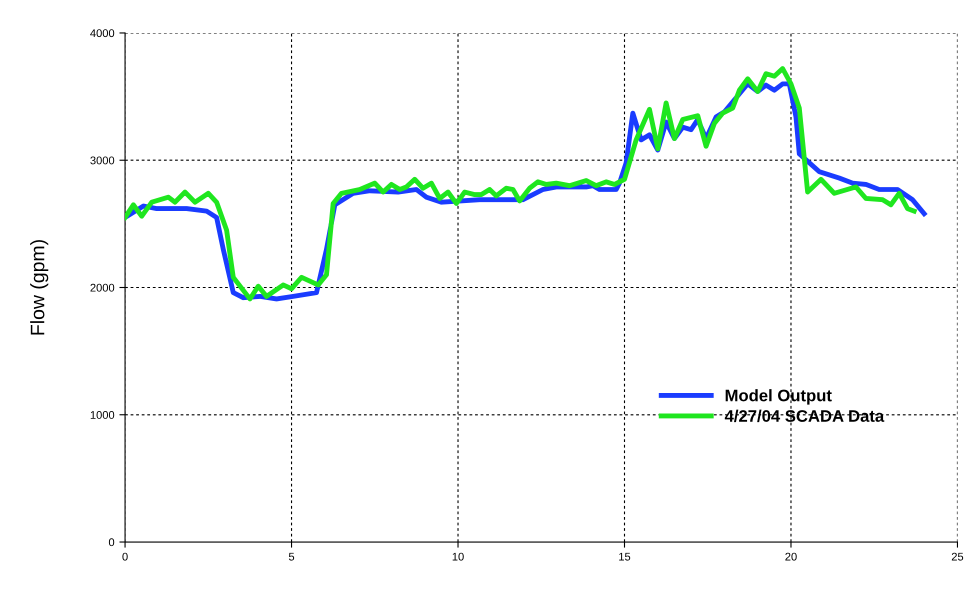 This screenshot has height=594, width=977. I want to click on x-tick-label: 0, so click(125, 556).